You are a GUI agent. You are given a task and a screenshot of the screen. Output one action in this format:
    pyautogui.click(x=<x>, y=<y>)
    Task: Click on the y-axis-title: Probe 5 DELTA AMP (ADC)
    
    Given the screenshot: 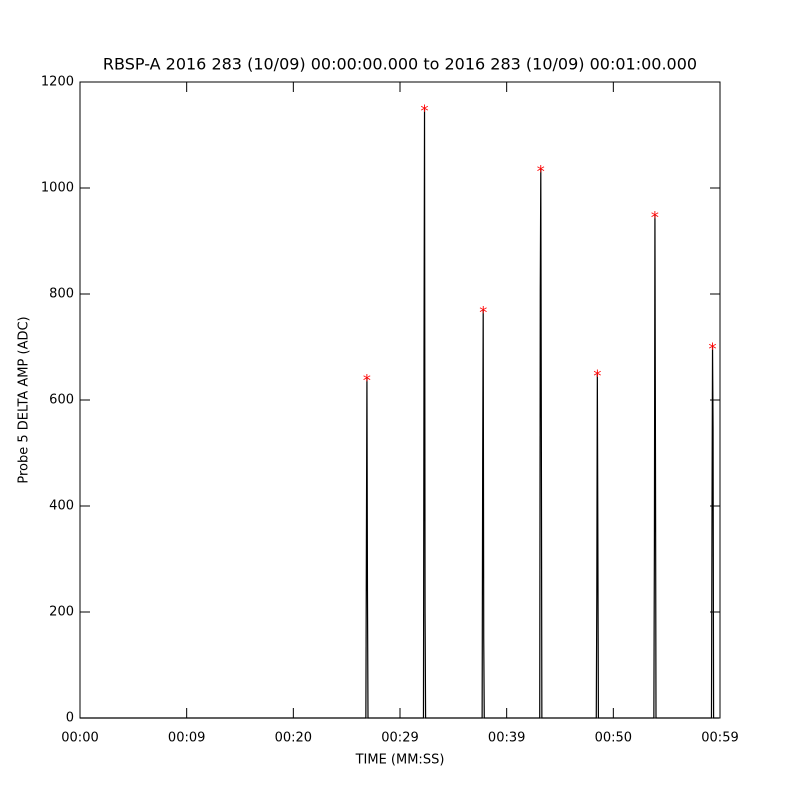 What is the action you would take?
    pyautogui.click(x=24, y=399)
    